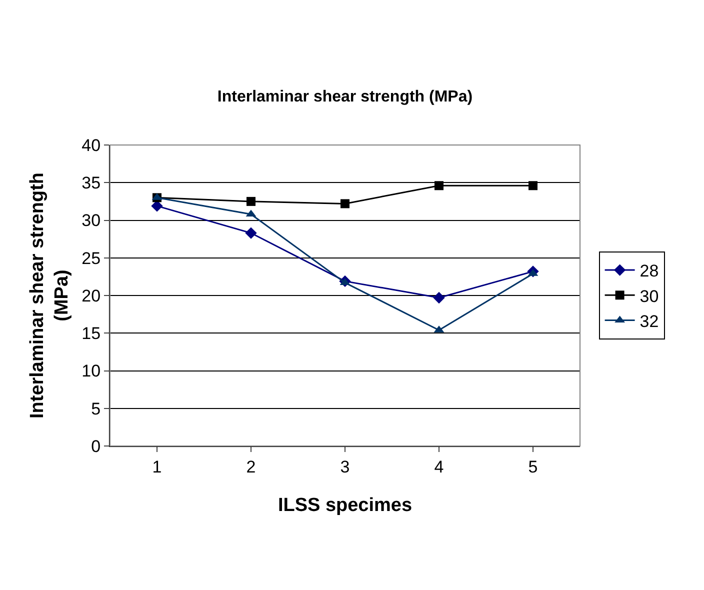 This screenshot has height=590, width=704. I want to click on y-tick-label: 15, so click(91, 334).